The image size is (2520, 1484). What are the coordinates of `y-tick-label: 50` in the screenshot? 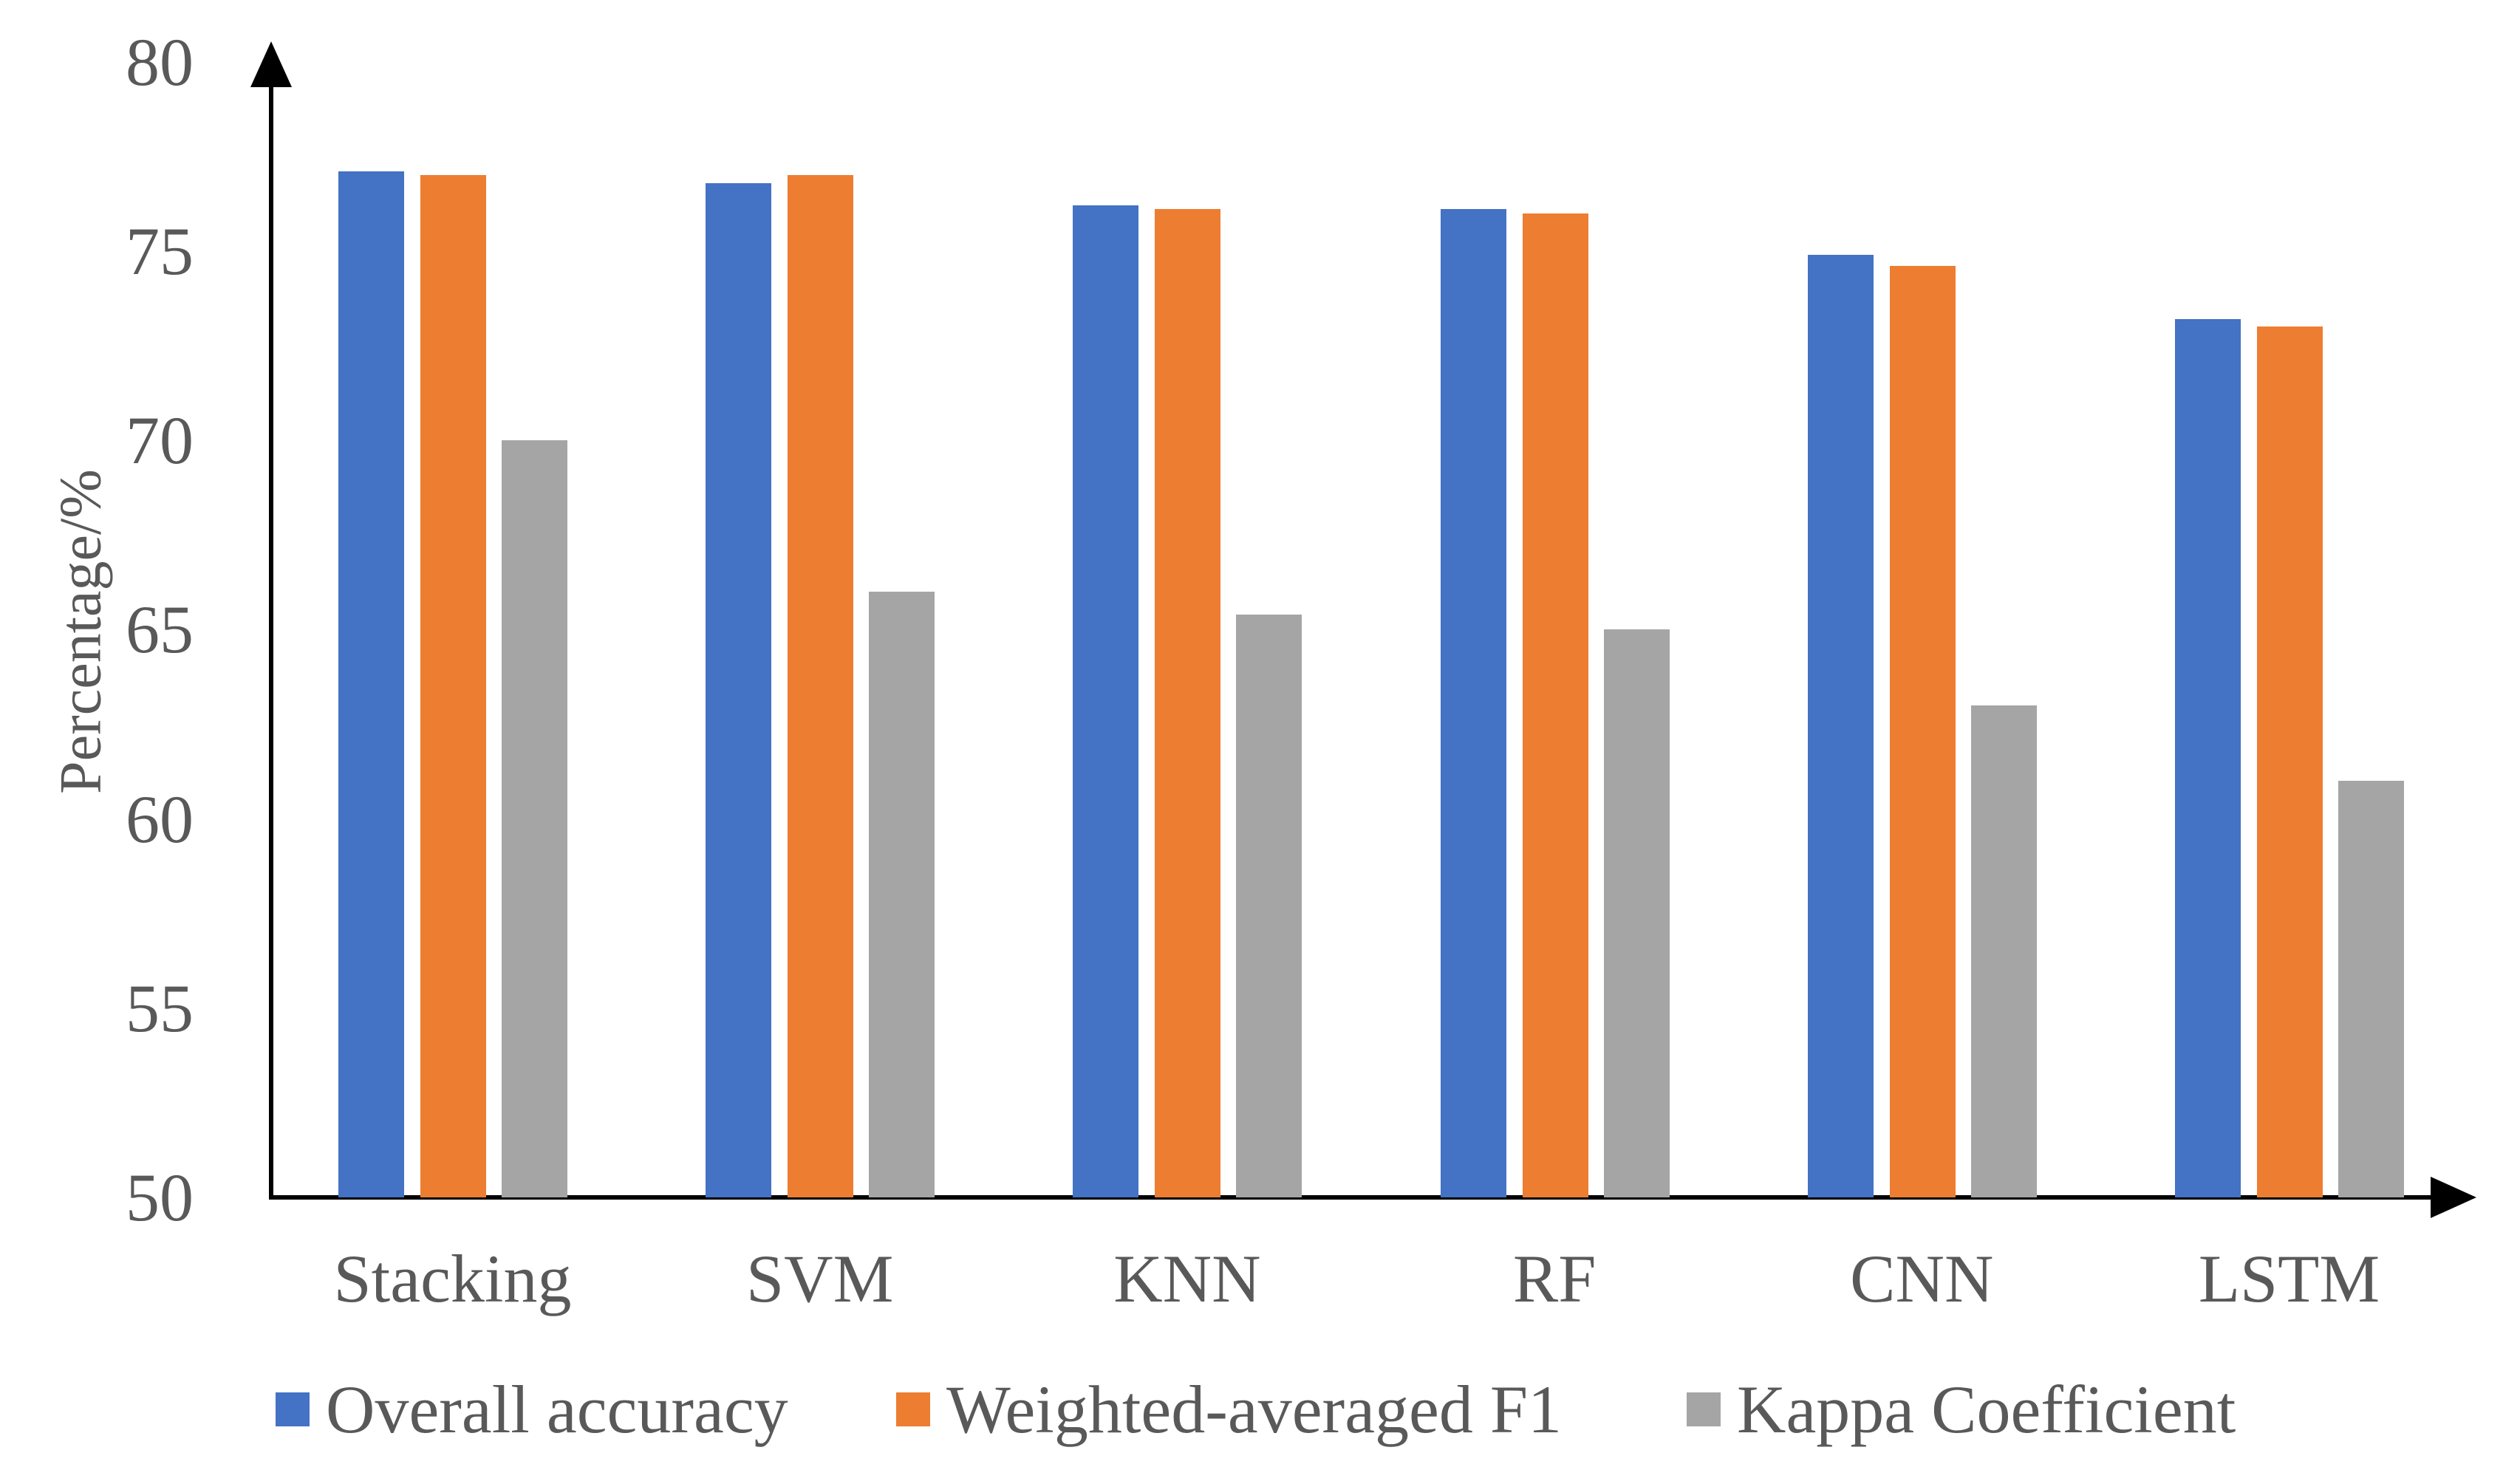 It's located at (160, 1198).